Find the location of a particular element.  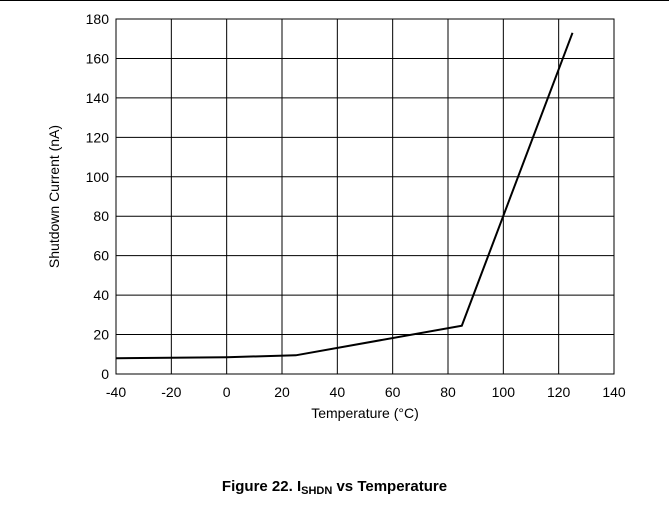

y-tick-label: 40 is located at coordinates (101, 295).